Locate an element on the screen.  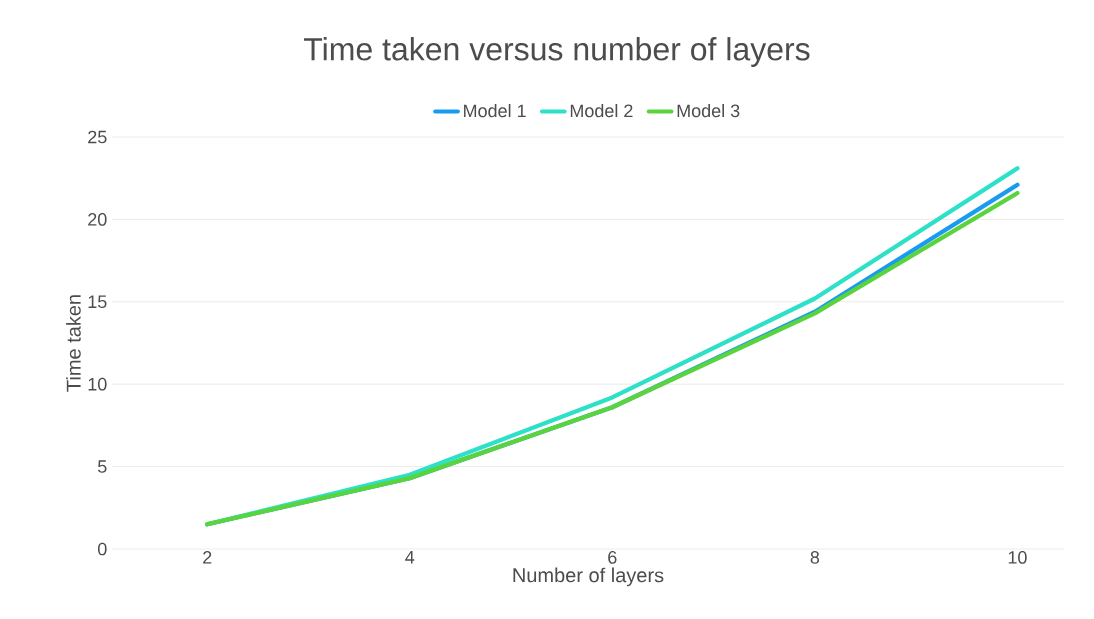
legend-label: Model 1 is located at coordinates (495, 110).